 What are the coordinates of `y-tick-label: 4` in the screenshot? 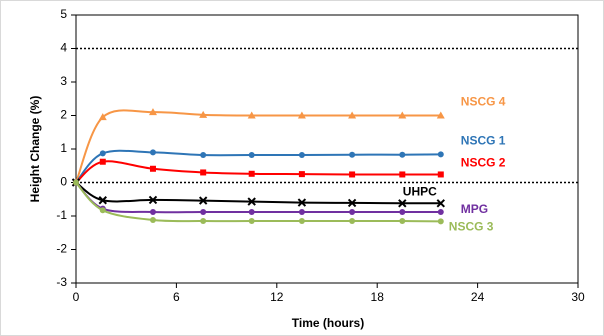 It's located at (63, 48).